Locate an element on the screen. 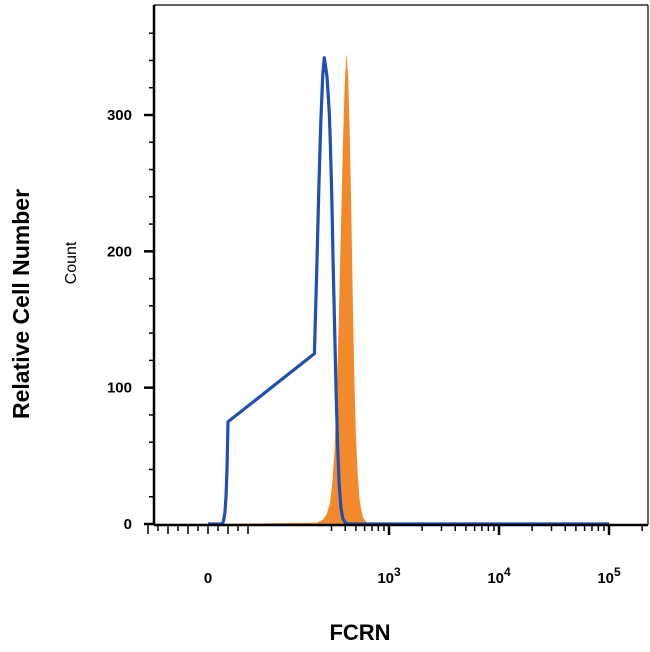 This screenshot has height=652, width=650. y-tick-label: 300 is located at coordinates (119, 115).